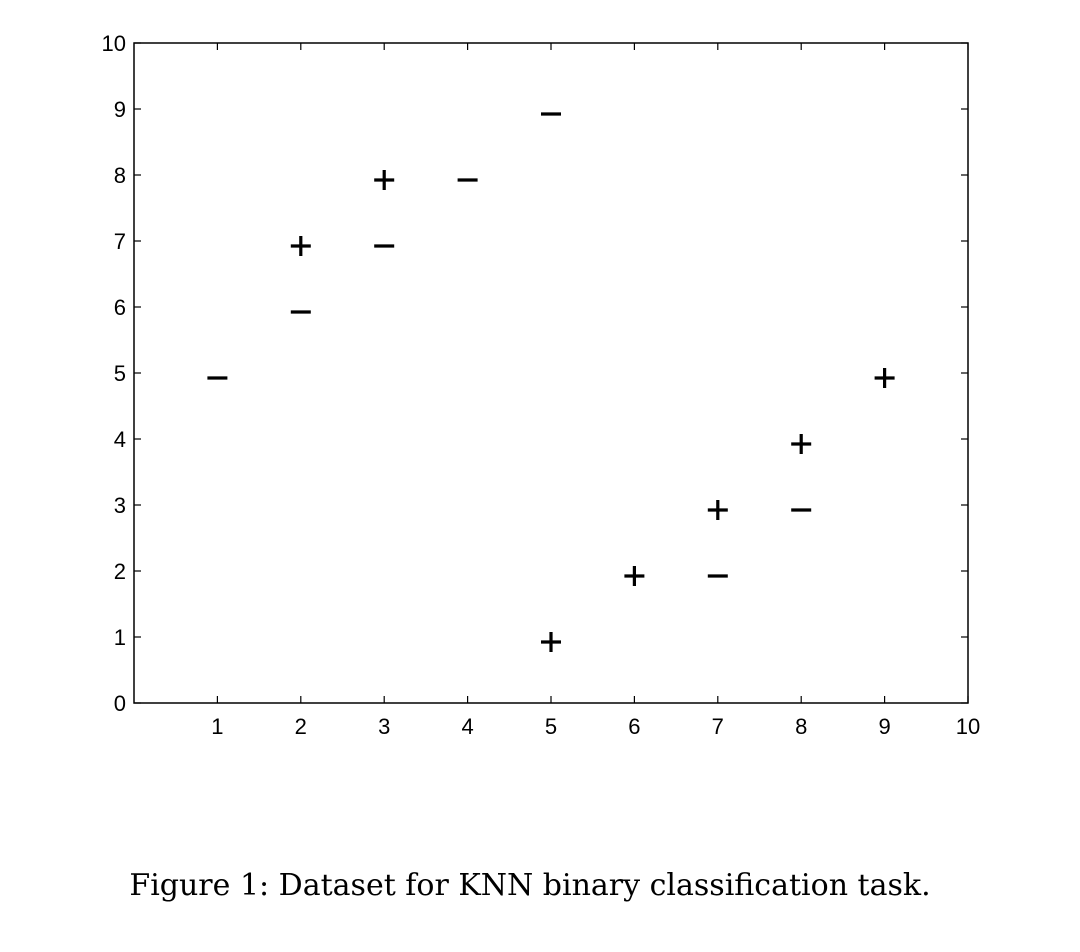 The width and height of the screenshot is (1080, 952). I want to click on y-tick-label: 10, so click(114, 43).